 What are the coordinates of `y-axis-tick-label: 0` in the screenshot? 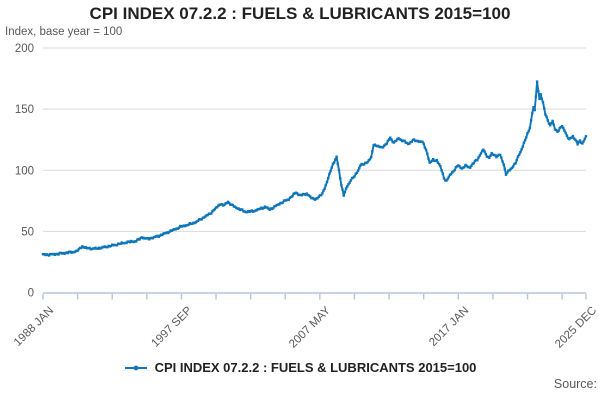 It's located at (31, 294).